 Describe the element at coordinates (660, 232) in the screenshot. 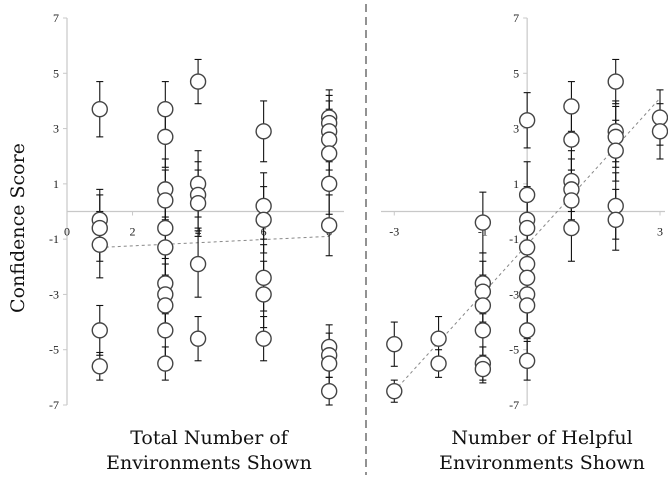

I see `x-tick-label: 3` at that location.